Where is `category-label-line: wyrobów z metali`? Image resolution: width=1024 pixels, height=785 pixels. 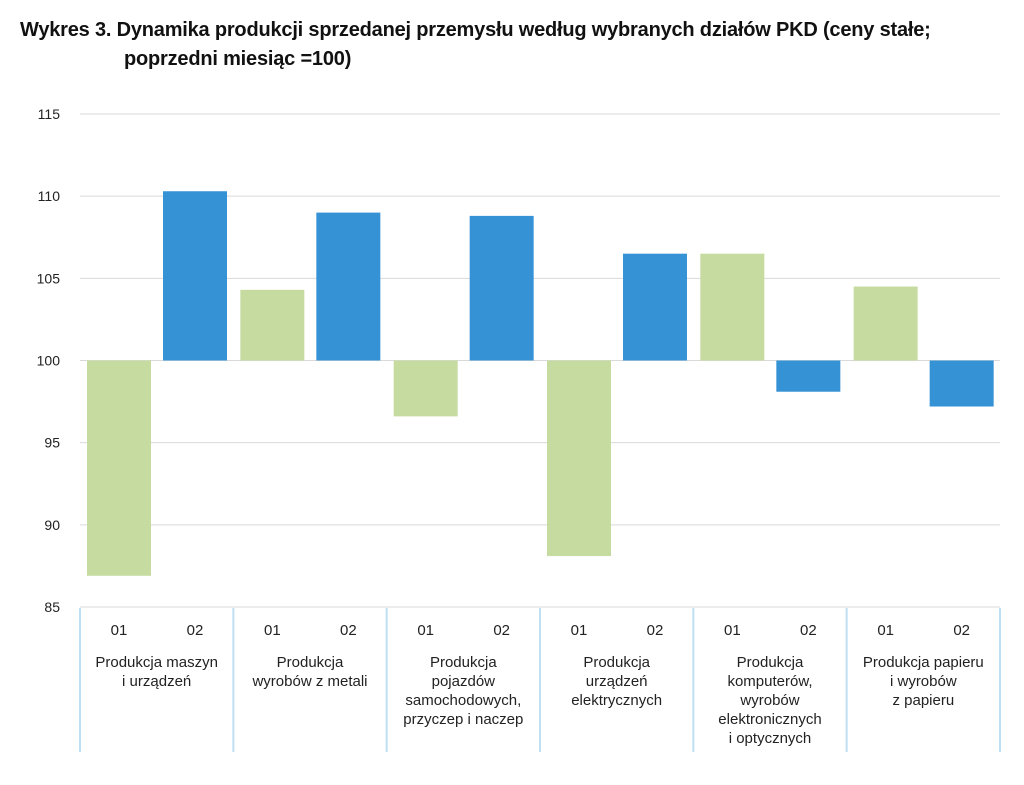 category-label-line: wyrobów z metali is located at coordinates (309, 681).